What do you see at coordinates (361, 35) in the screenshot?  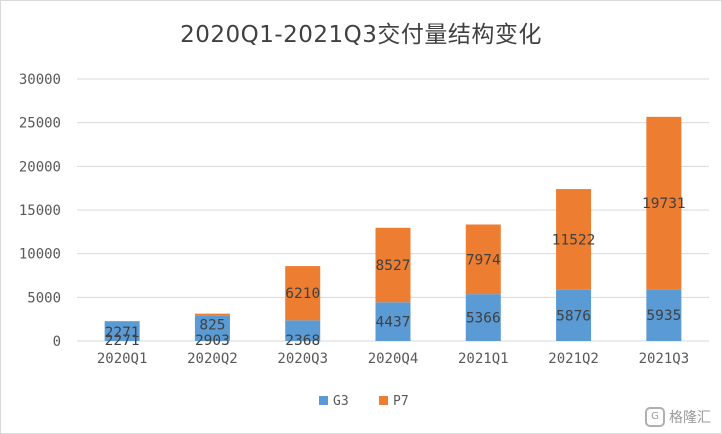 I see `chart-title: 2020Q1-2021Q3交付量结构变化` at bounding box center [361, 35].